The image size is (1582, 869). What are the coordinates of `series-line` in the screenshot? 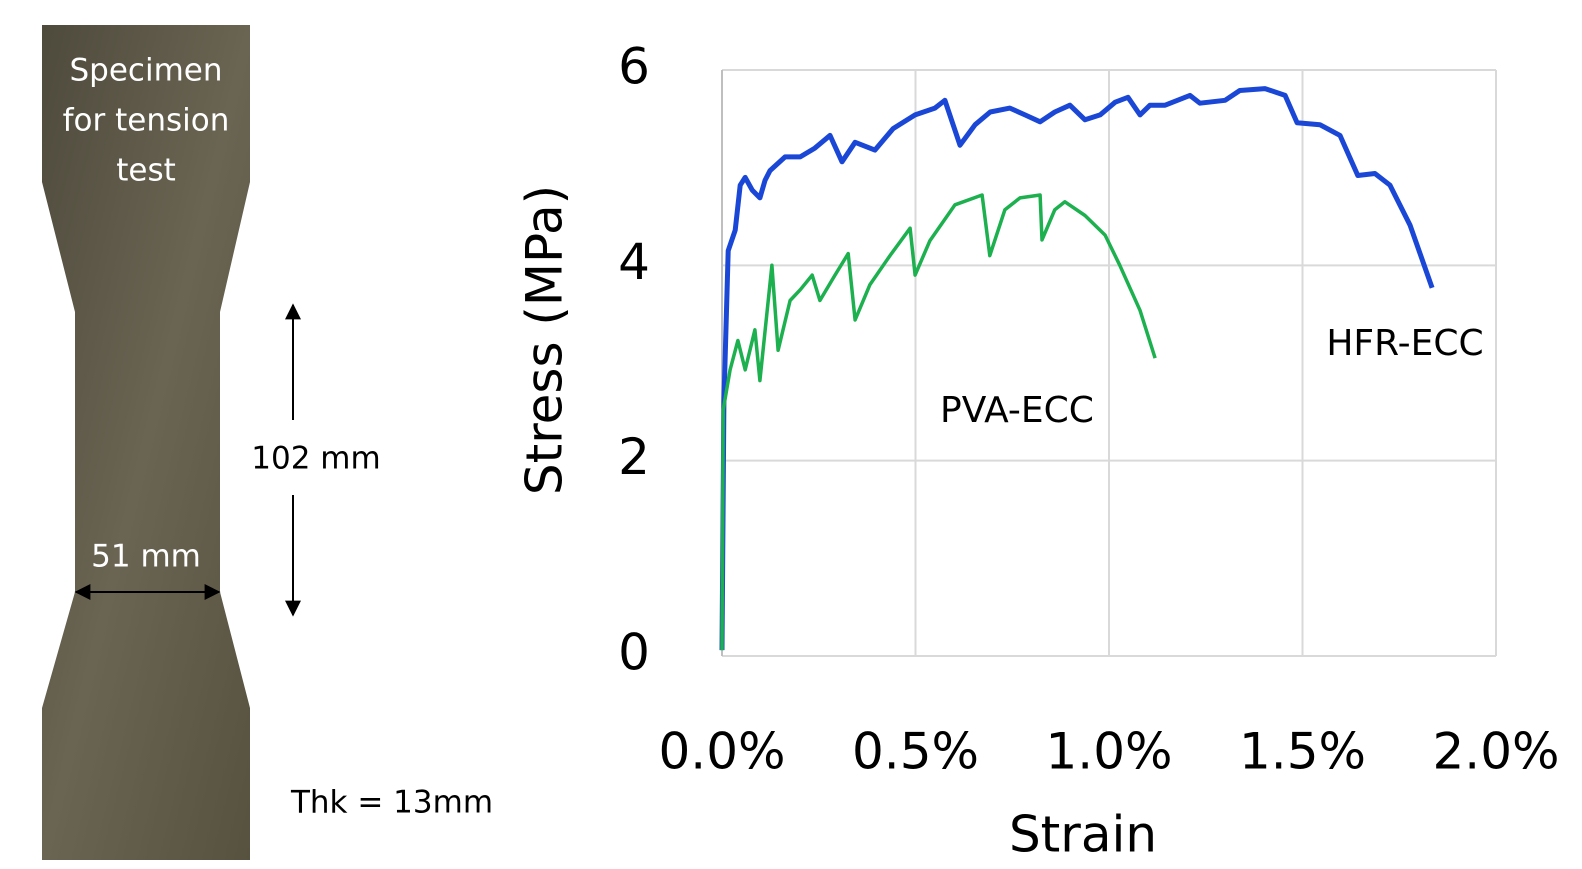 It's located at (938, 422).